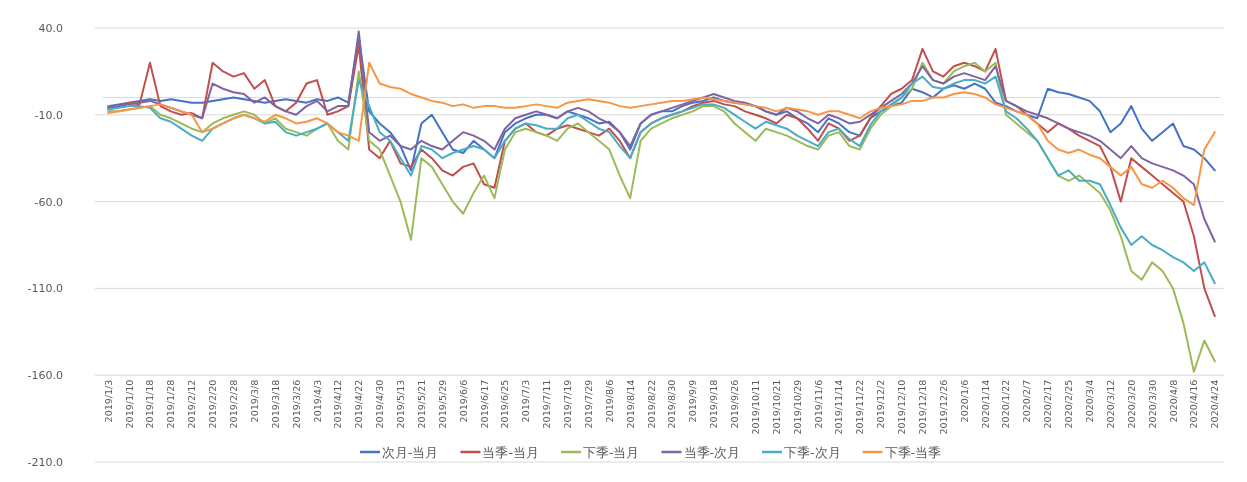 The width and height of the screenshot is (1247, 482). What do you see at coordinates (714, 404) in the screenshot?
I see `x-tick-label: 2019/9/18` at bounding box center [714, 404].